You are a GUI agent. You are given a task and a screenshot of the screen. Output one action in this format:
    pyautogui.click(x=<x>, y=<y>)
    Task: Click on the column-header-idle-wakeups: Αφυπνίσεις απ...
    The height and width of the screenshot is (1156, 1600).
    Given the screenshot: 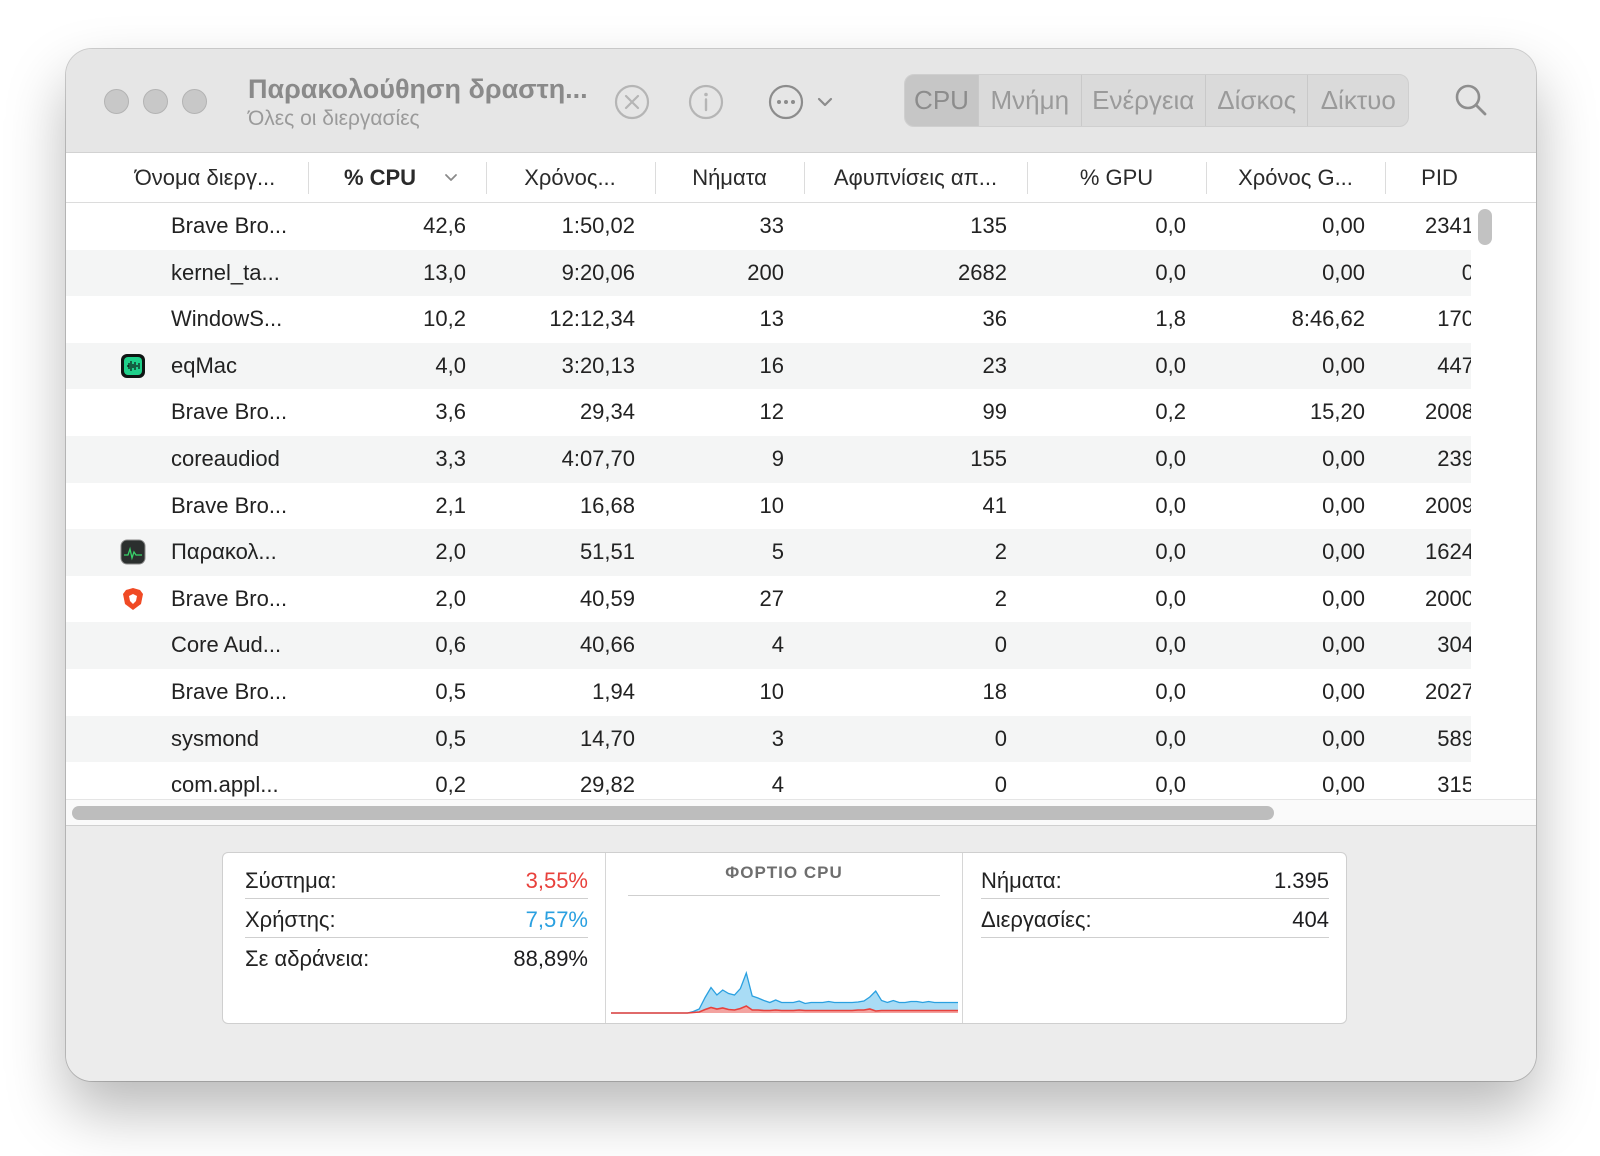 What is the action you would take?
    pyautogui.click(x=915, y=177)
    